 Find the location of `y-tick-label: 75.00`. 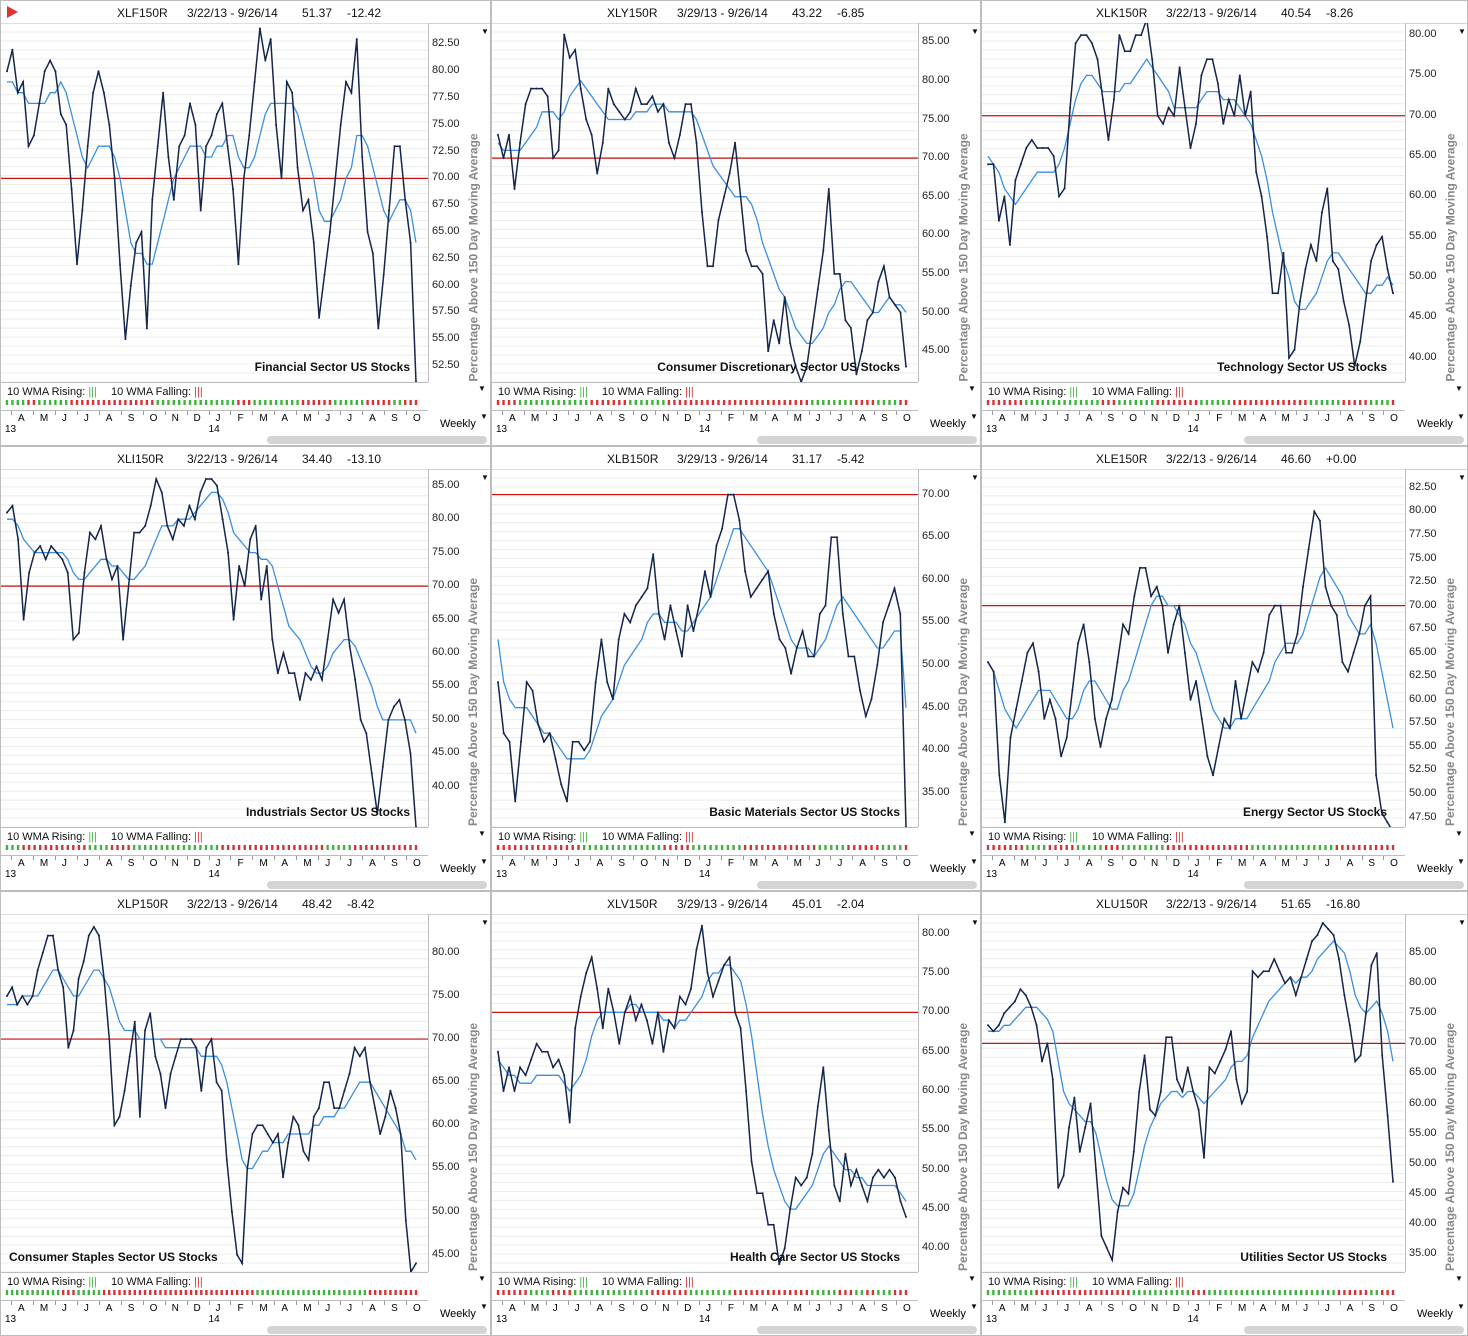

y-tick-label: 75.00 is located at coordinates (936, 119).